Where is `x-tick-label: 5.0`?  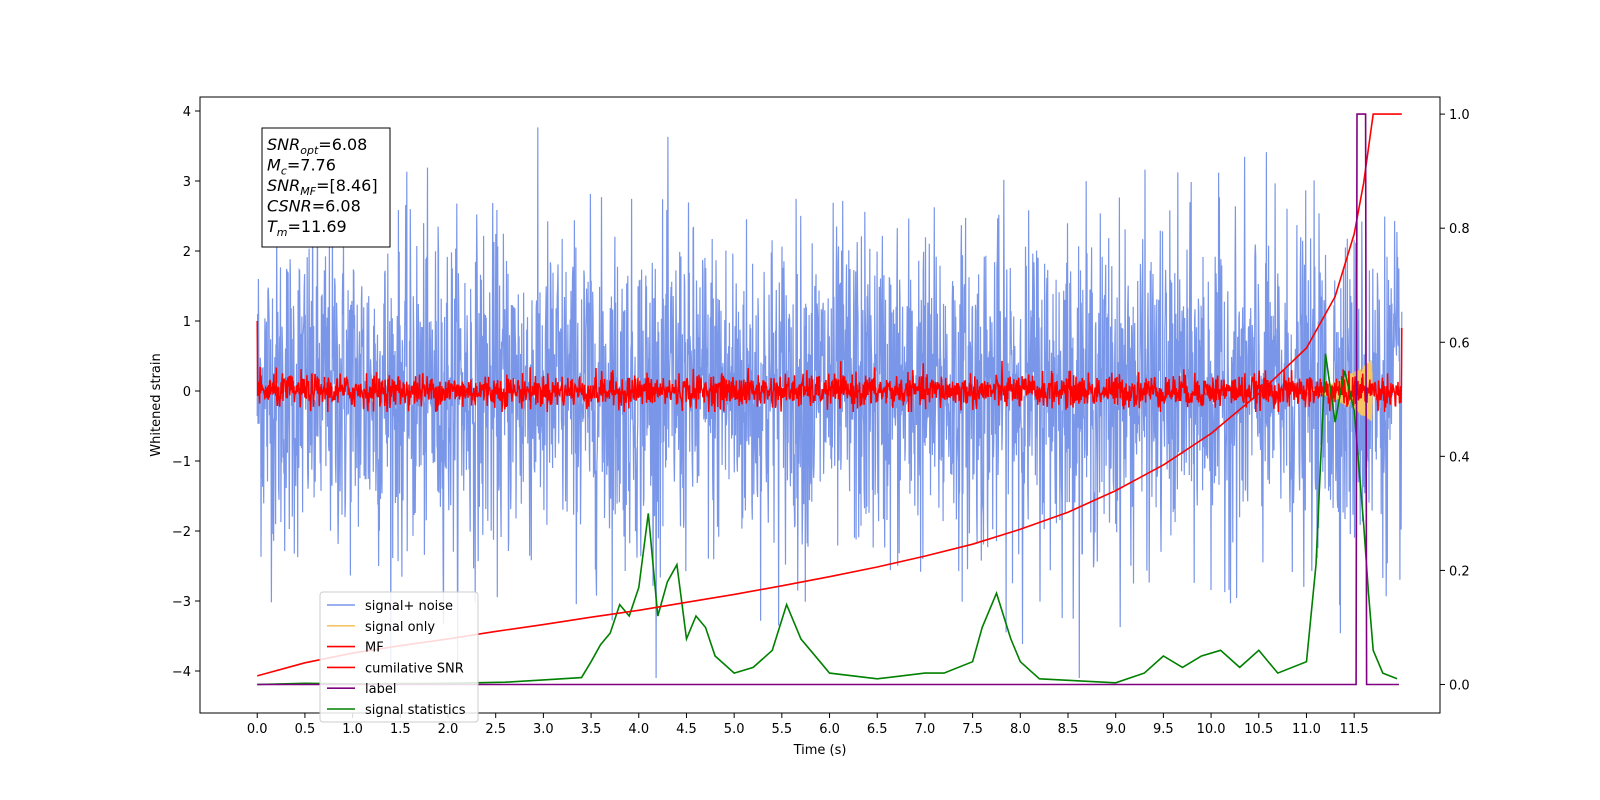
x-tick-label: 5.0 is located at coordinates (734, 729).